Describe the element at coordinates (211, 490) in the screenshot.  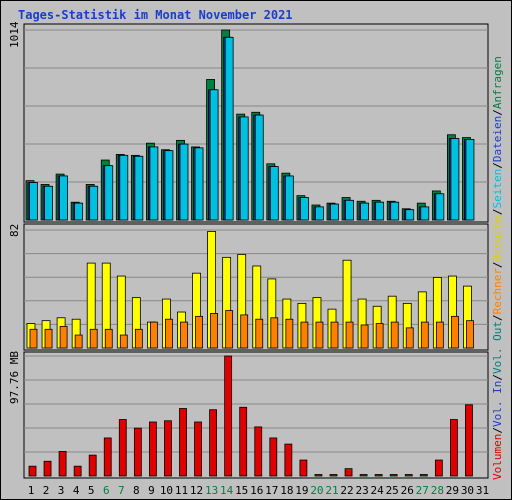
I see `day-label: 13` at that location.